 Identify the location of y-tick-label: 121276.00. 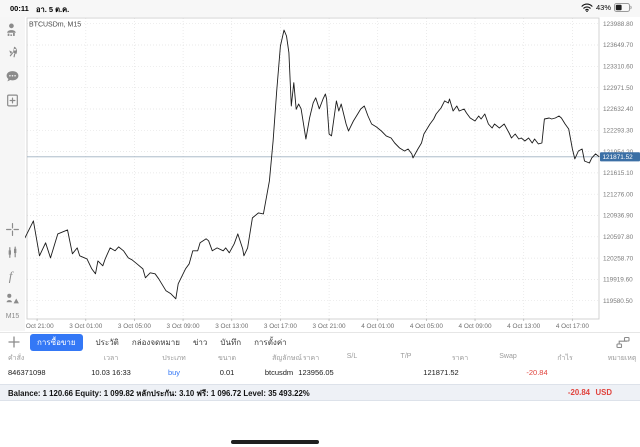
(618, 194).